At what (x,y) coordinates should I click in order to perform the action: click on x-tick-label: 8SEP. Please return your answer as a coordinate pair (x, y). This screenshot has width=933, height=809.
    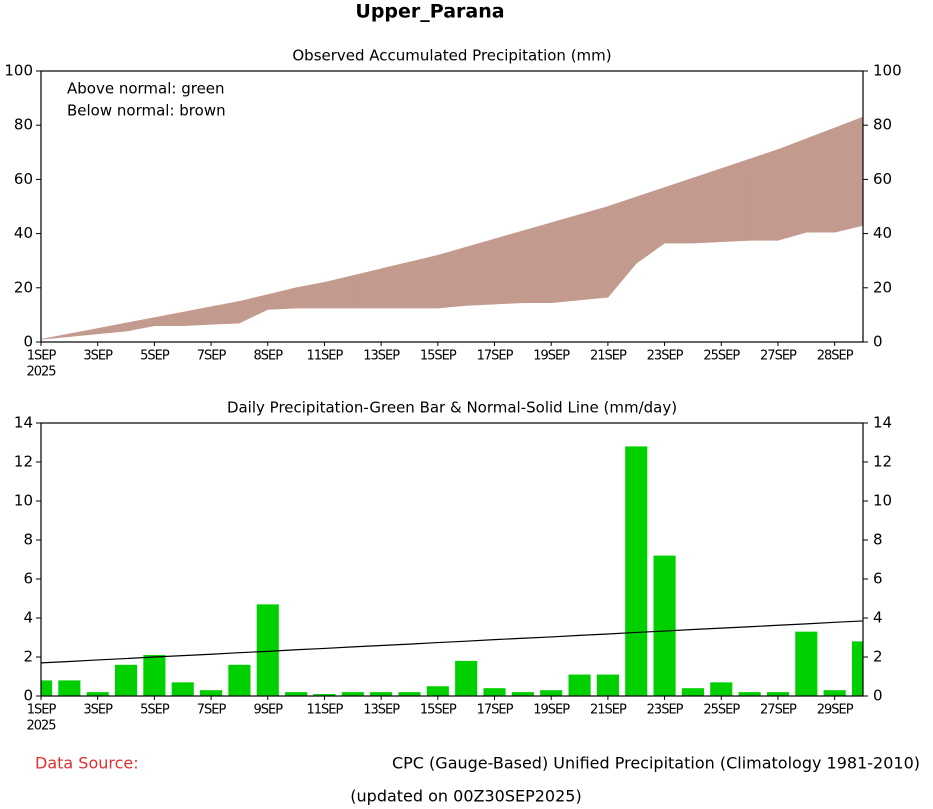
    Looking at the image, I should click on (268, 356).